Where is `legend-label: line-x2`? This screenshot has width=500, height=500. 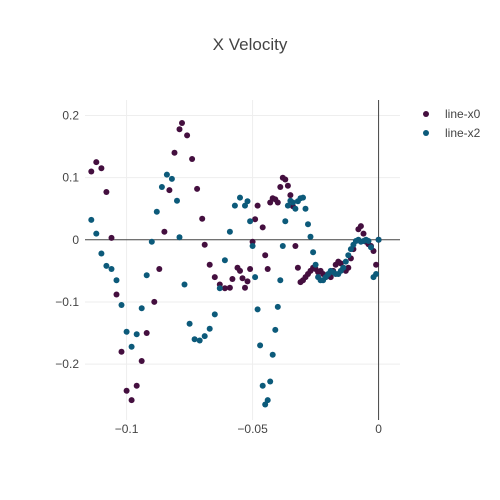
legend-label: line-x2 is located at coordinates (463, 133).